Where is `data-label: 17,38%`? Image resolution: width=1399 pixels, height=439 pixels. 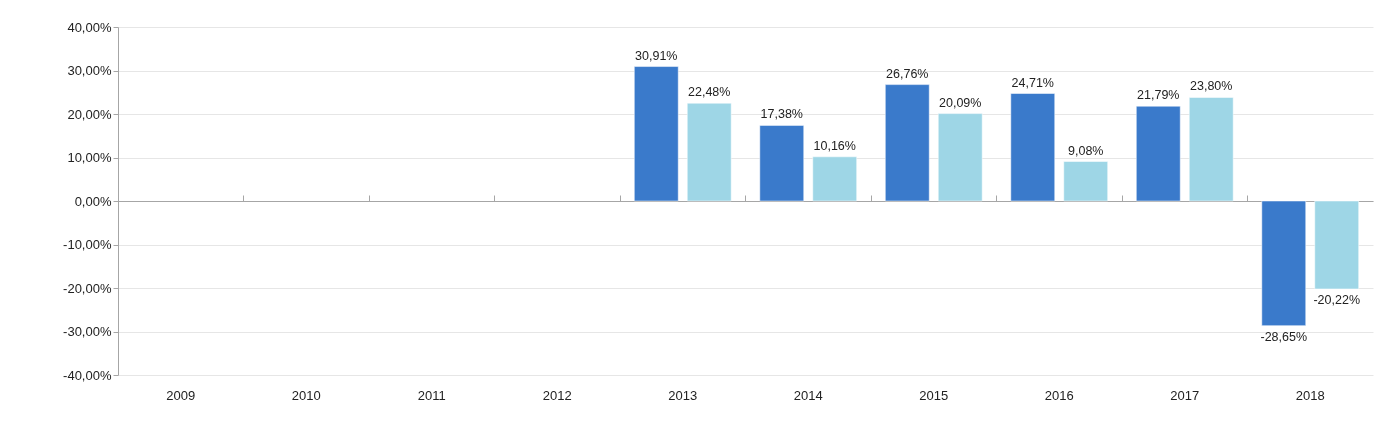
data-label: 17,38% is located at coordinates (781, 114).